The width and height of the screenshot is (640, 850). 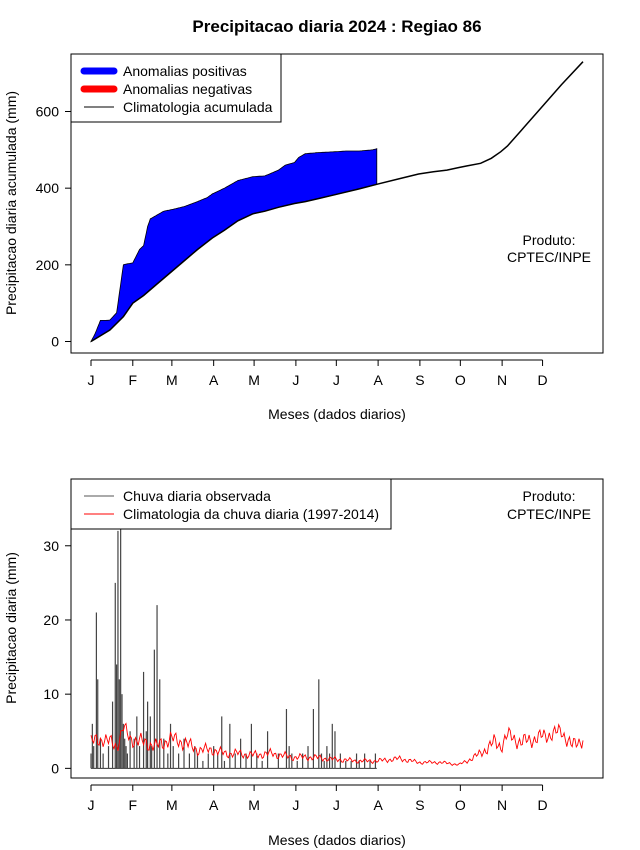 What do you see at coordinates (48, 112) in the screenshot?
I see `y-tick-label: 600` at bounding box center [48, 112].